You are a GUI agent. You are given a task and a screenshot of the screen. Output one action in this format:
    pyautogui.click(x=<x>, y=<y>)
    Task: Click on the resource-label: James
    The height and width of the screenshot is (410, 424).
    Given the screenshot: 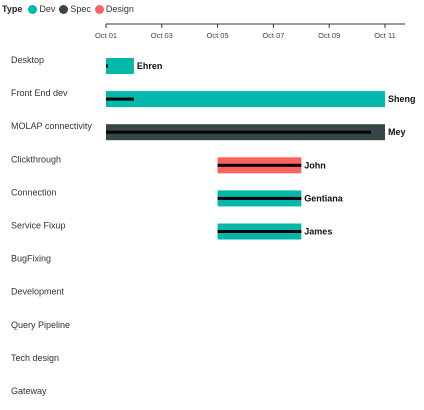 What is the action you would take?
    pyautogui.click(x=318, y=232)
    